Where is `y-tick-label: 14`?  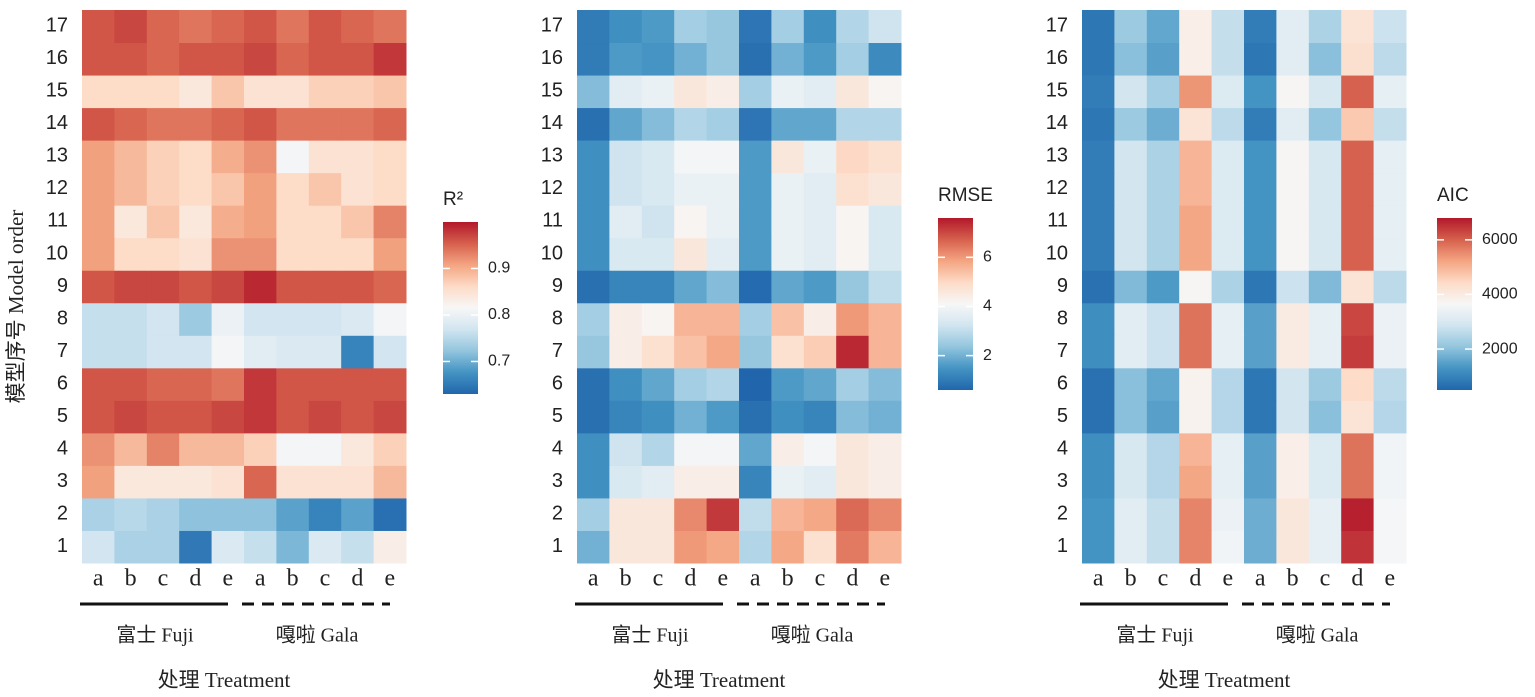
y-tick-label: 14 is located at coordinates (552, 123).